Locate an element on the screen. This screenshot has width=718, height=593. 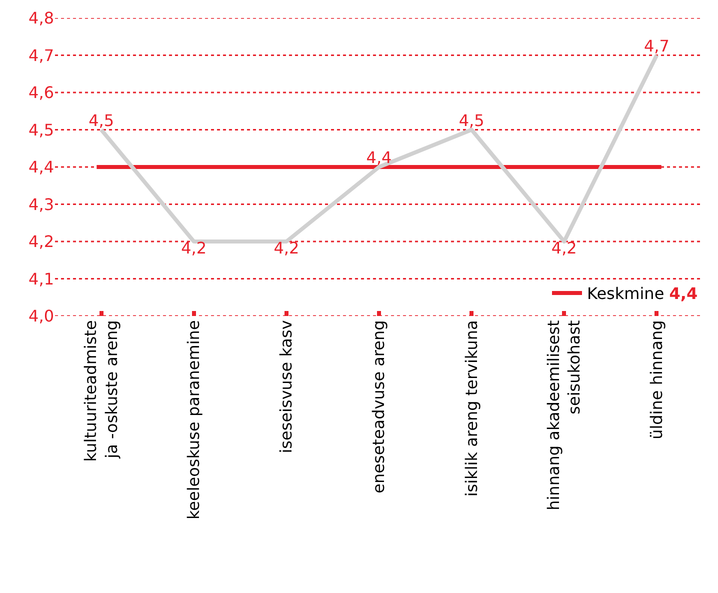
y-tick-label: 4,5 is located at coordinates (41, 130).